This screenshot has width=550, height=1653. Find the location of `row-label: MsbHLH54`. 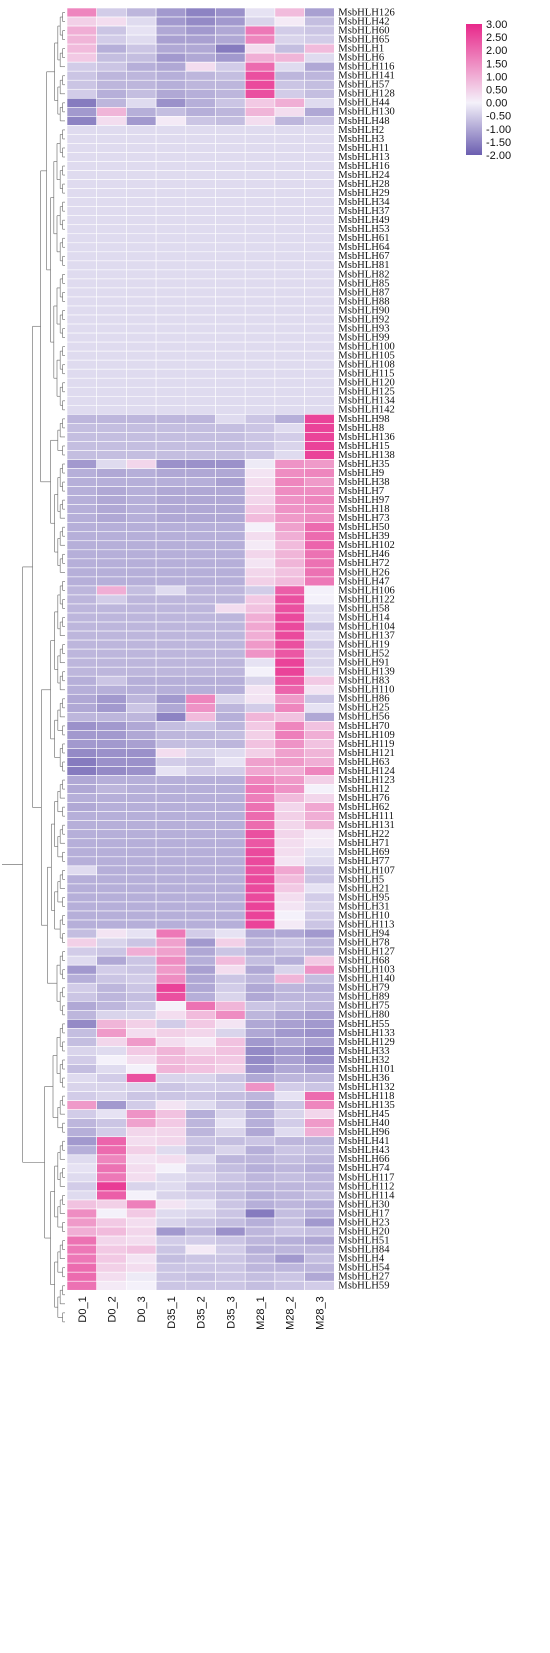

row-label: MsbHLH54 is located at coordinates (364, 1268).